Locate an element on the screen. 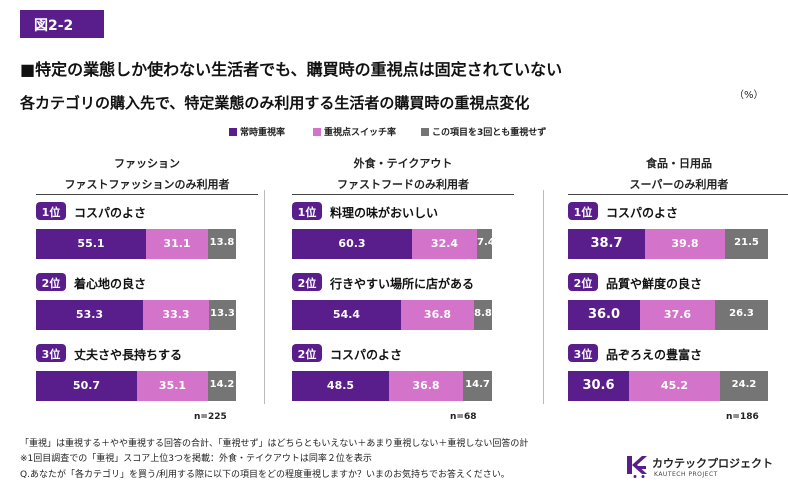 Image resolution: width=788 pixels, height=498 pixels. item-label: 品質や鮮度の良さ is located at coordinates (654, 284).